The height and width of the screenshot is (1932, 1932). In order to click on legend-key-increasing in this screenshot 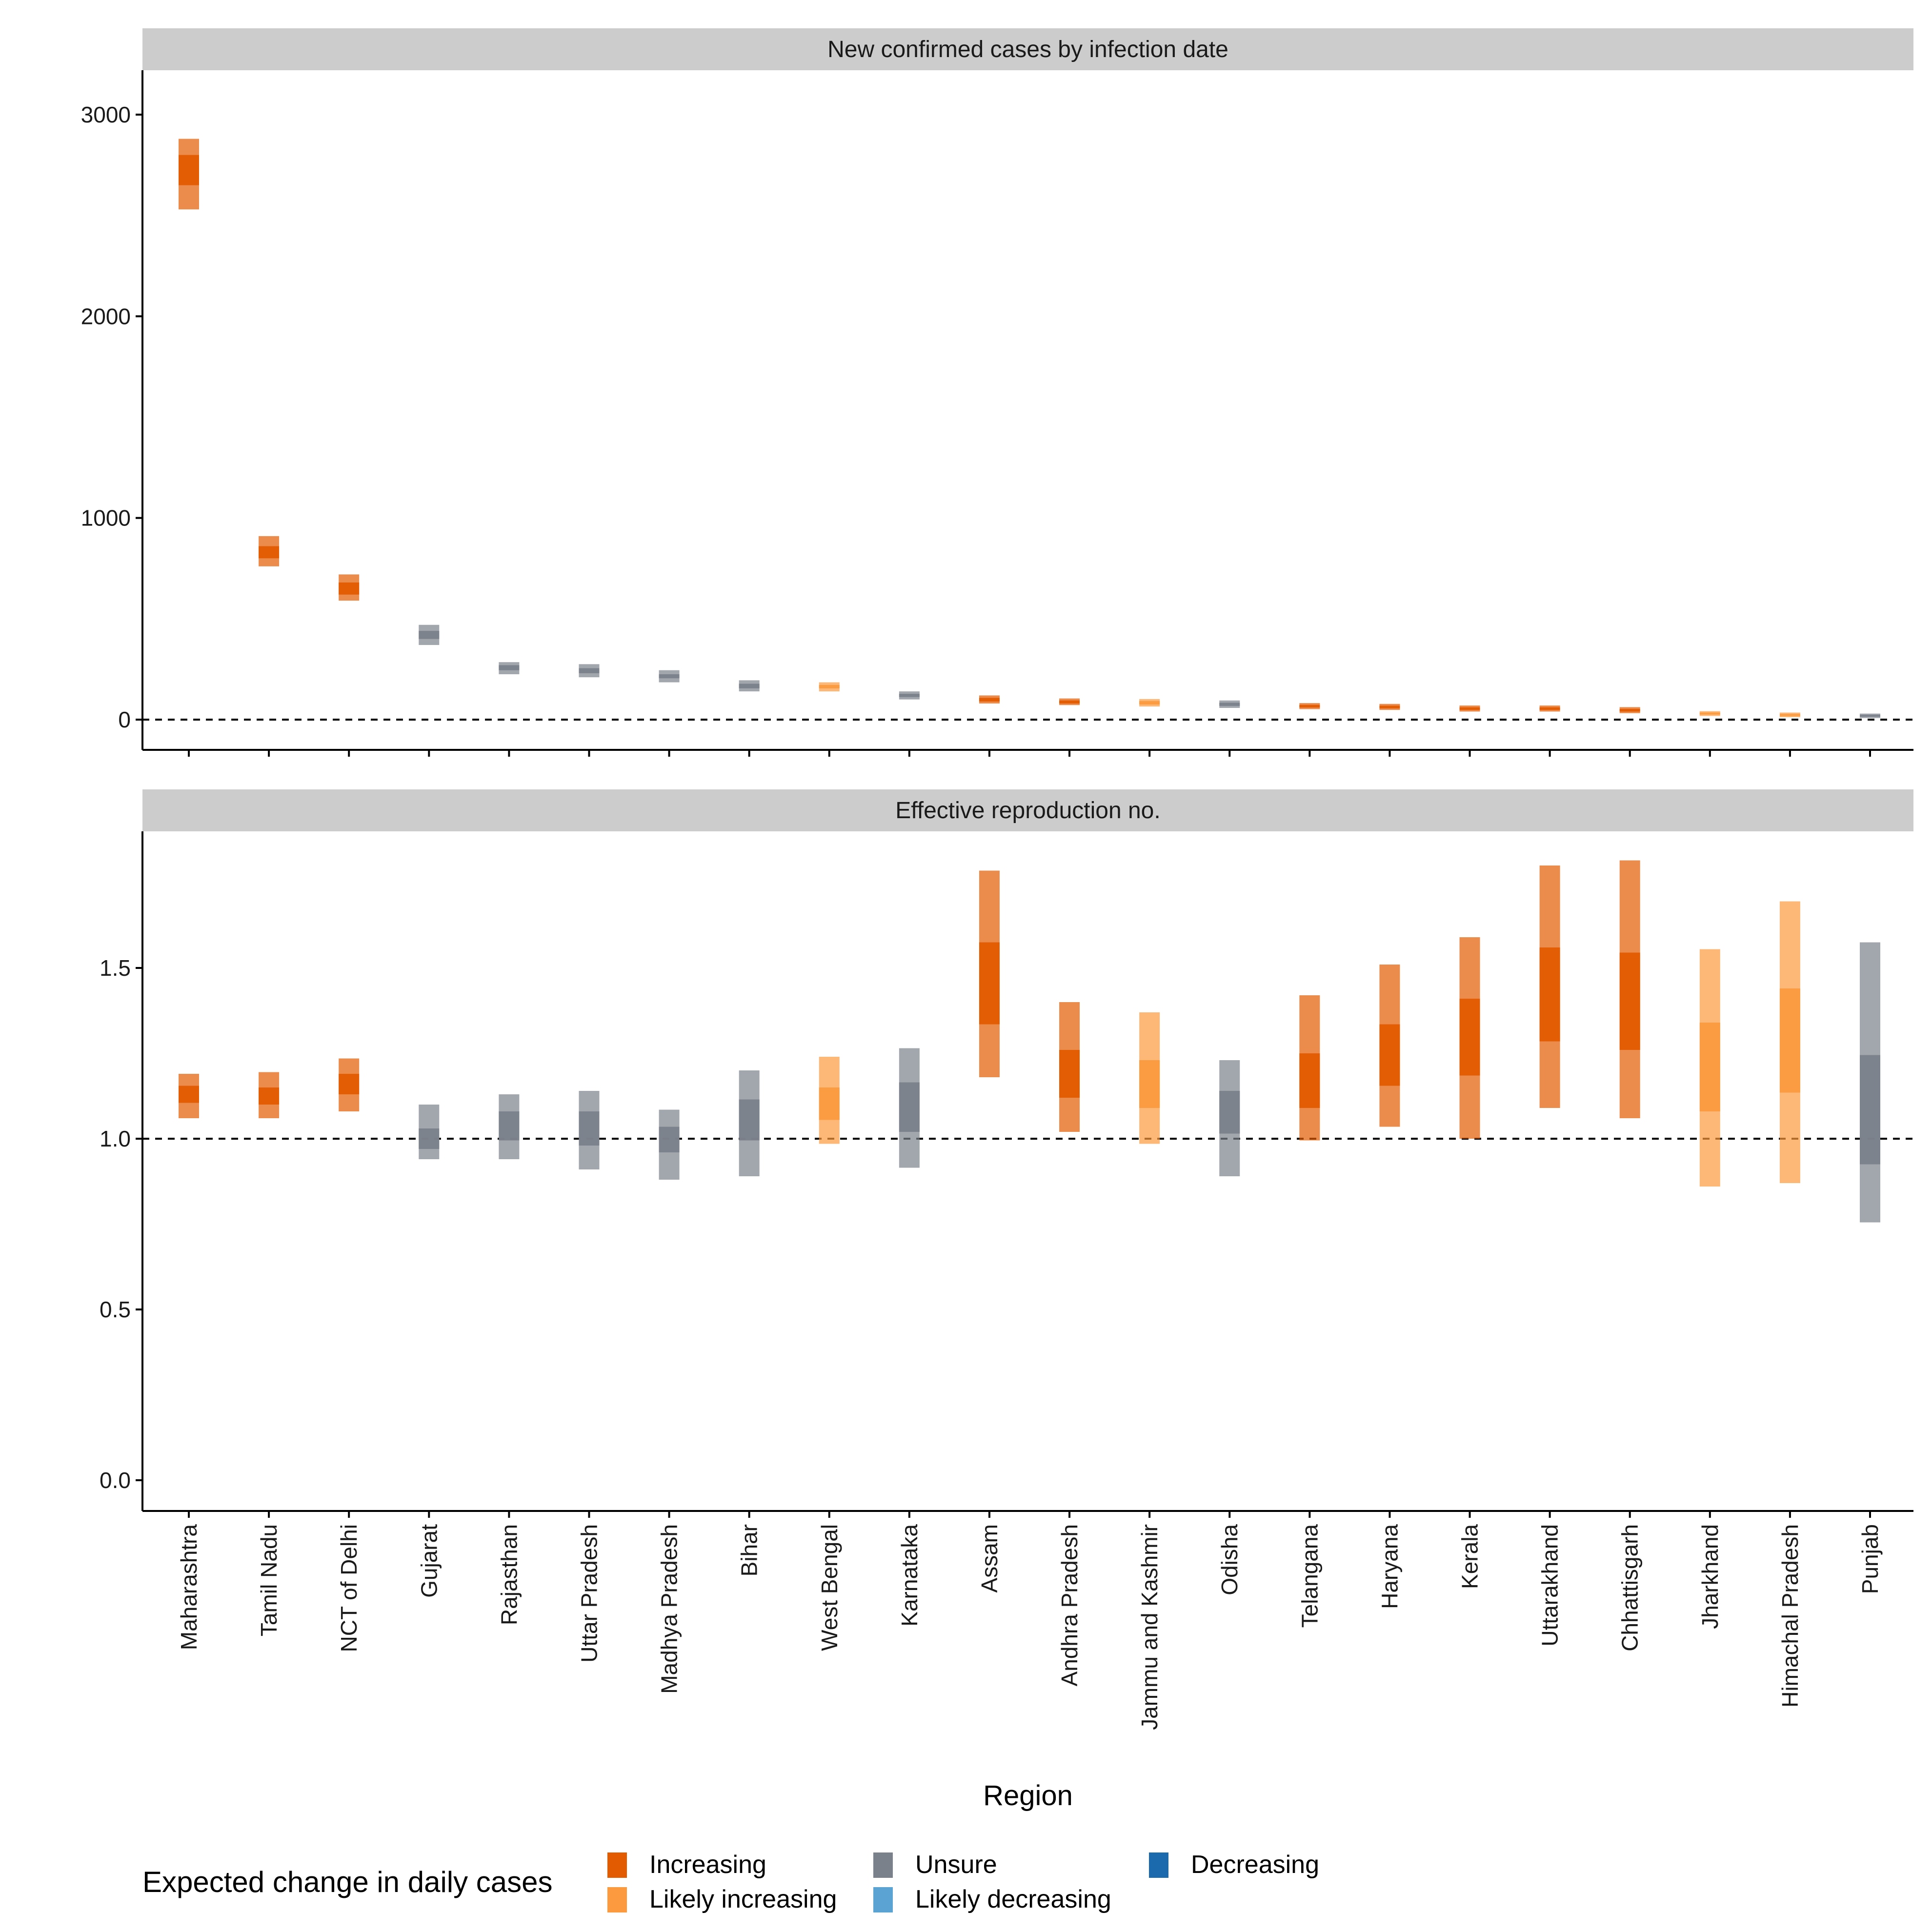, I will do `click(617, 1865)`.